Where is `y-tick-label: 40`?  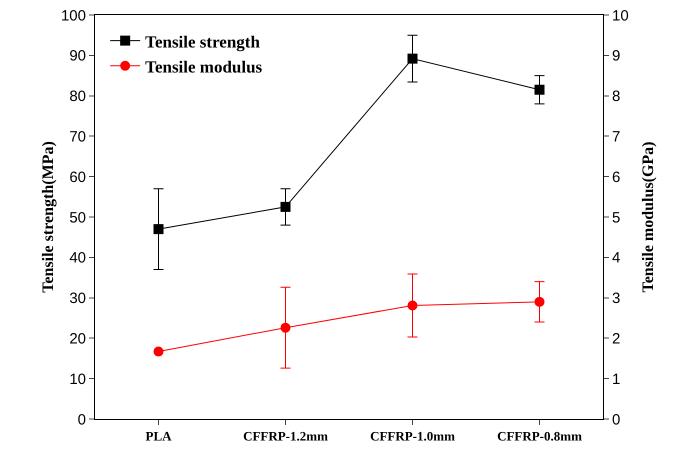 y-tick-label: 40 is located at coordinates (77, 258).